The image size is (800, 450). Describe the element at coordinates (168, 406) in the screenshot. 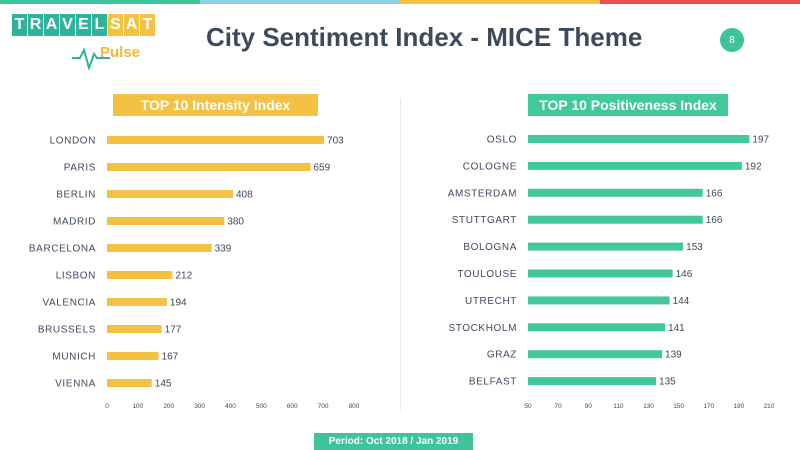

I see `intensity-tick-label: 200` at that location.